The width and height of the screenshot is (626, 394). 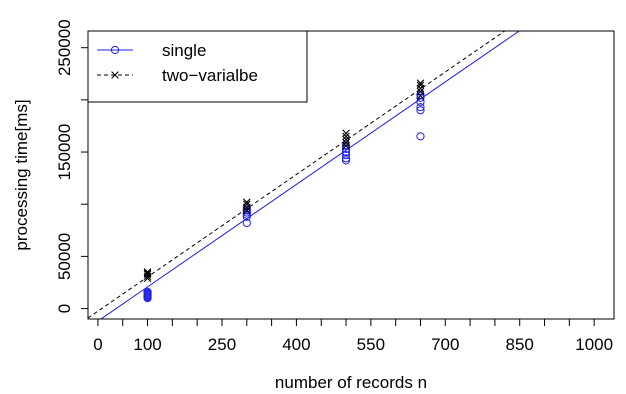 I want to click on x-tick-label: 700, so click(x=445, y=344).